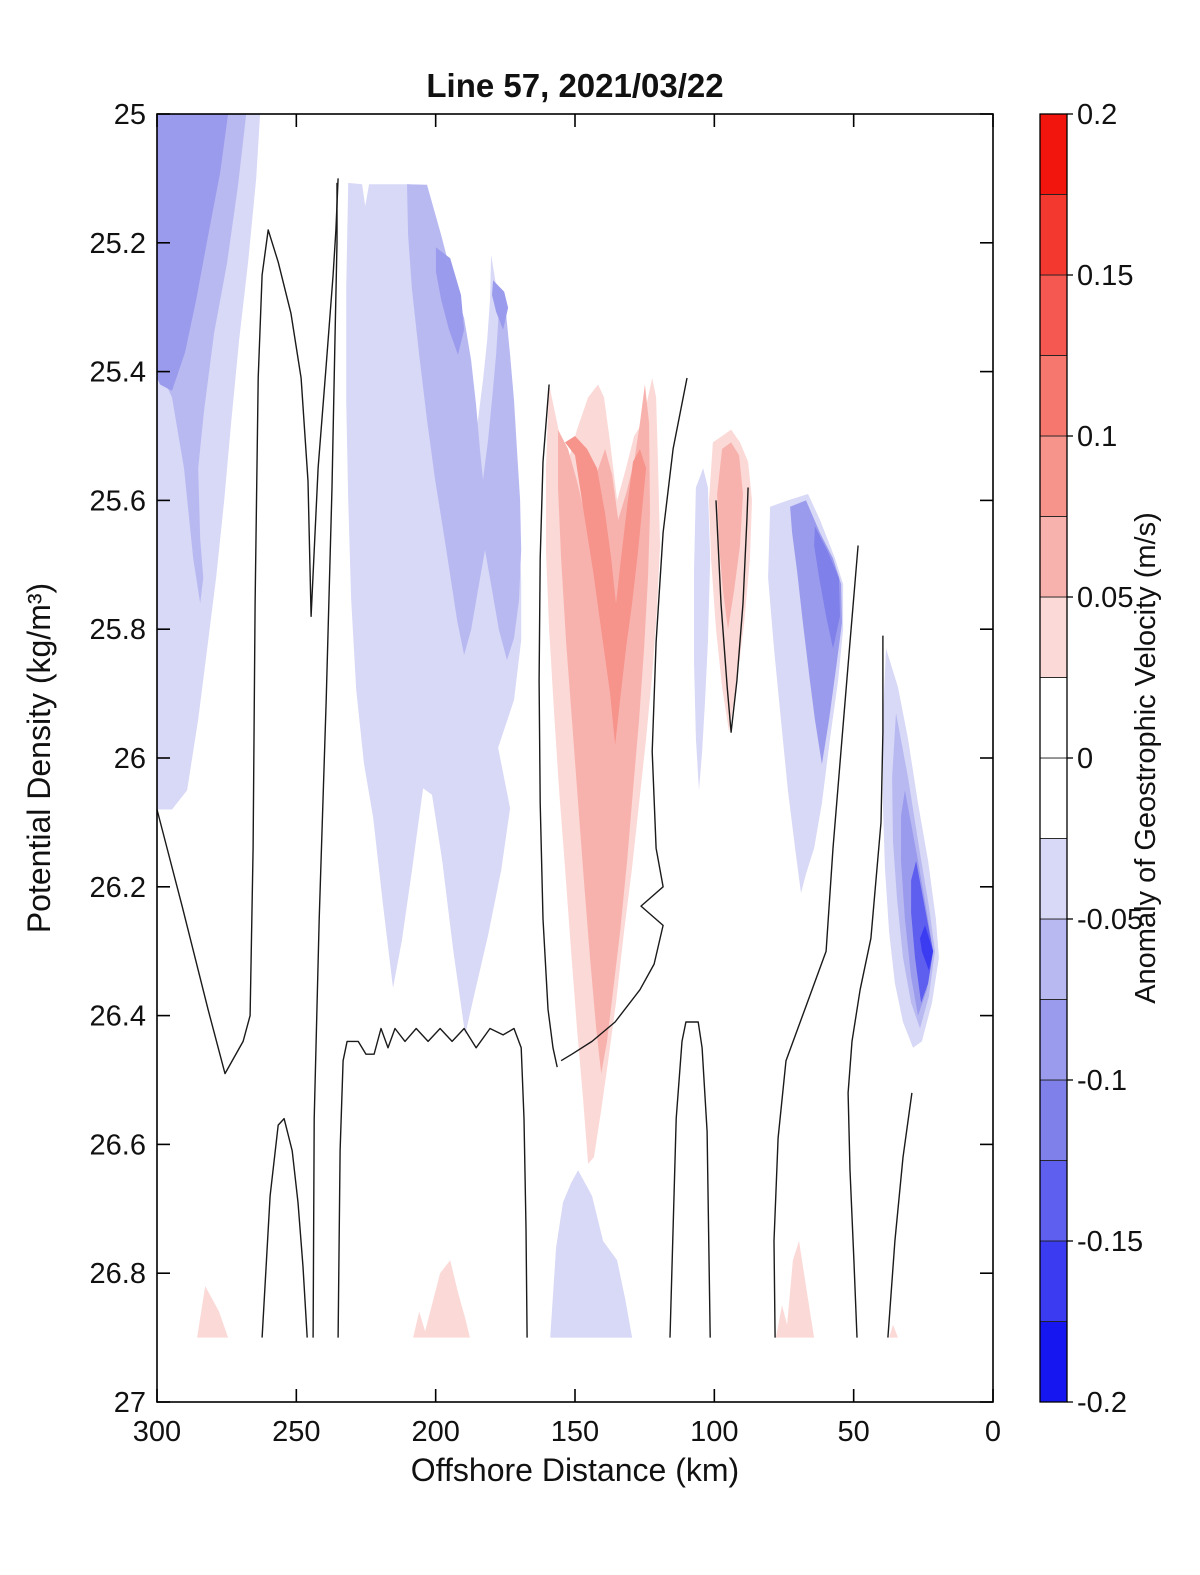 This screenshot has width=1200, height=1575. Describe the element at coordinates (730, 536) in the screenshot. I see `contour-region-km95-red-band` at that location.